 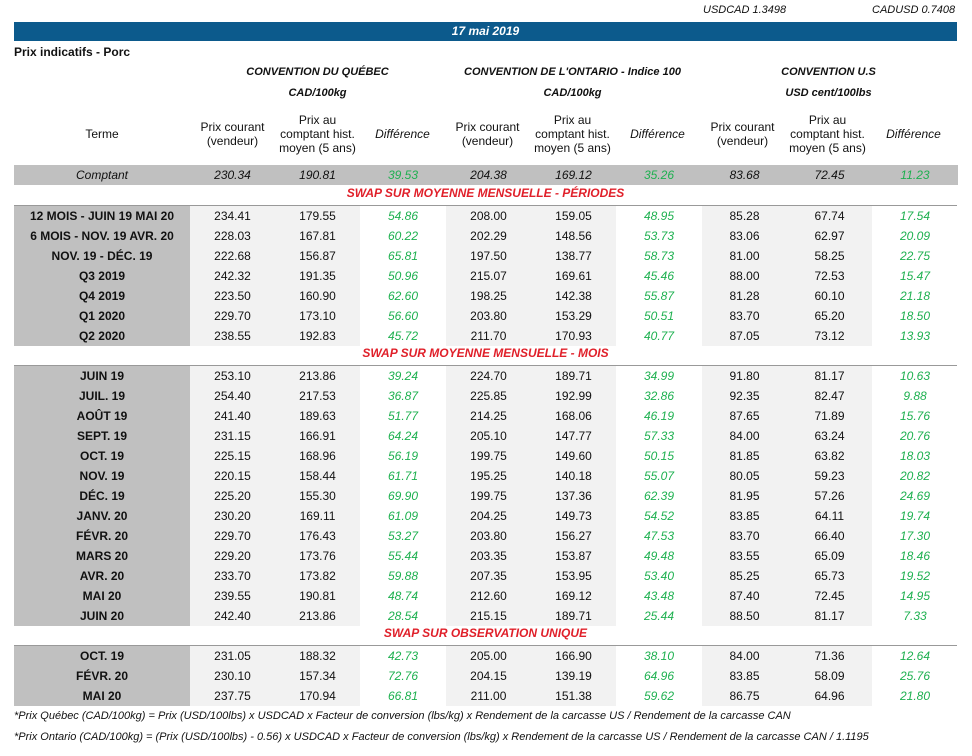 What do you see at coordinates (744, 236) in the screenshot?
I see `price-cell: 83.06` at bounding box center [744, 236].